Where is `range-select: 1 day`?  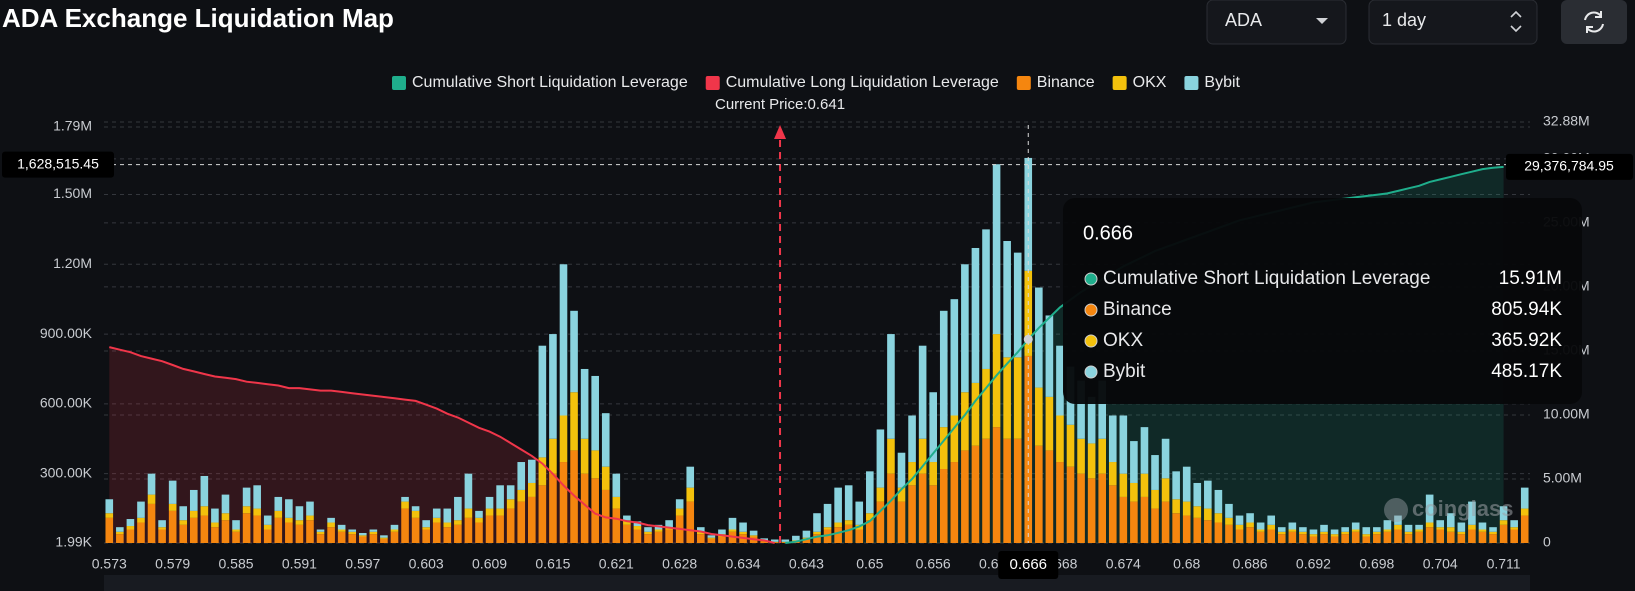
range-select: 1 day is located at coordinates (1453, 22).